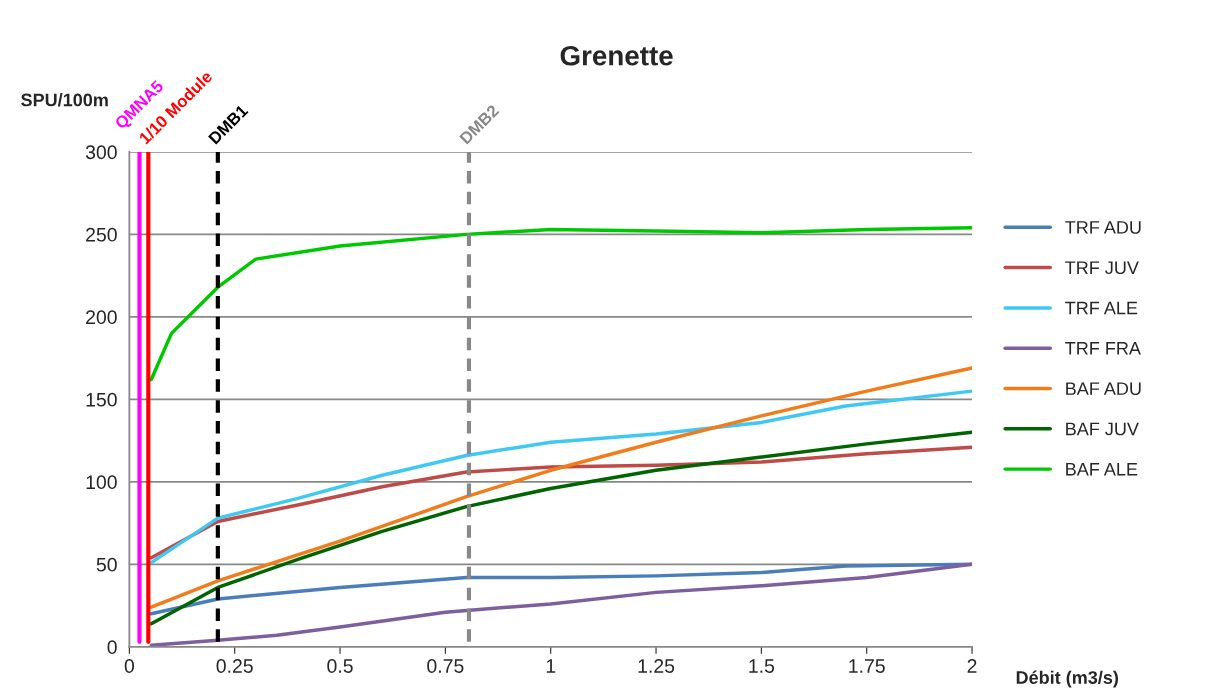  Describe the element at coordinates (445, 666) in the screenshot. I see `x-tick-label: 0.75` at that location.